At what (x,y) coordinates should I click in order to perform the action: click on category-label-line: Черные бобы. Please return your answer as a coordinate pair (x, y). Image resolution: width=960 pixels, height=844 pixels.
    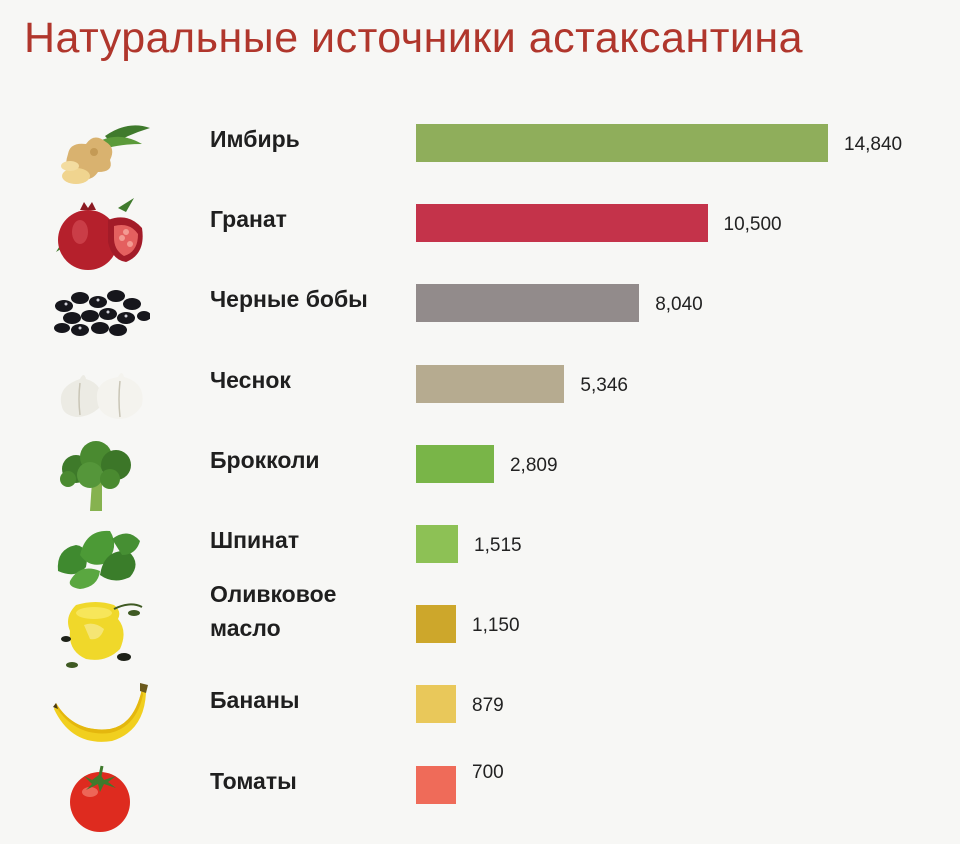
    Looking at the image, I should click on (289, 299).